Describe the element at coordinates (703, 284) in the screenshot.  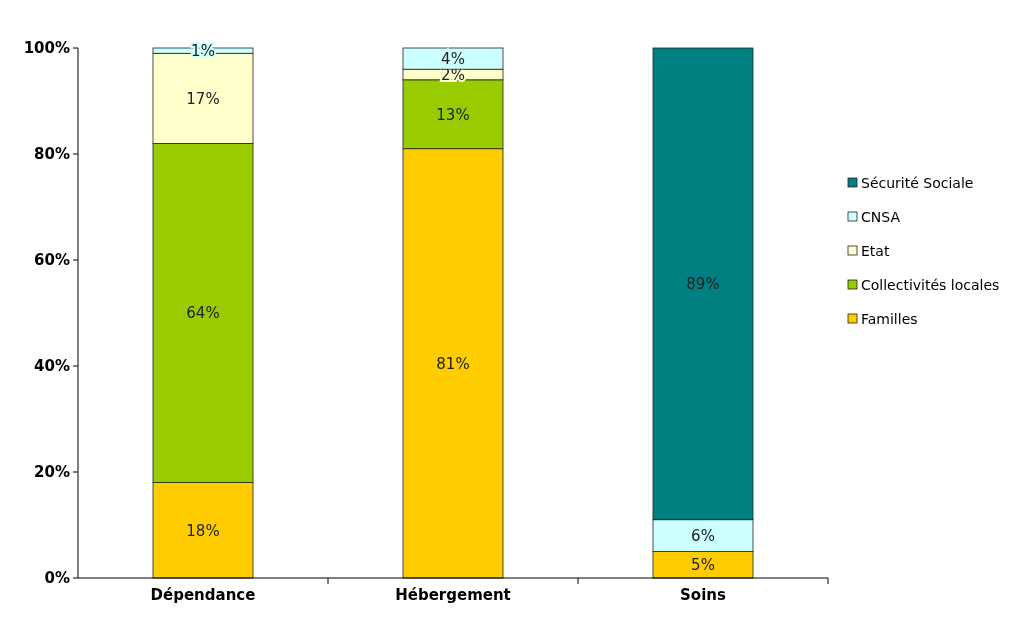
I see `data-label: 89%` at that location.